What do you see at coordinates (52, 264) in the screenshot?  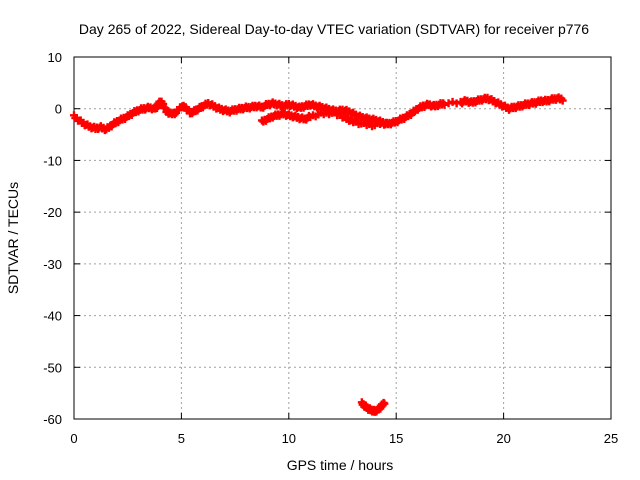 I see `y-tick-label: -30` at bounding box center [52, 264].